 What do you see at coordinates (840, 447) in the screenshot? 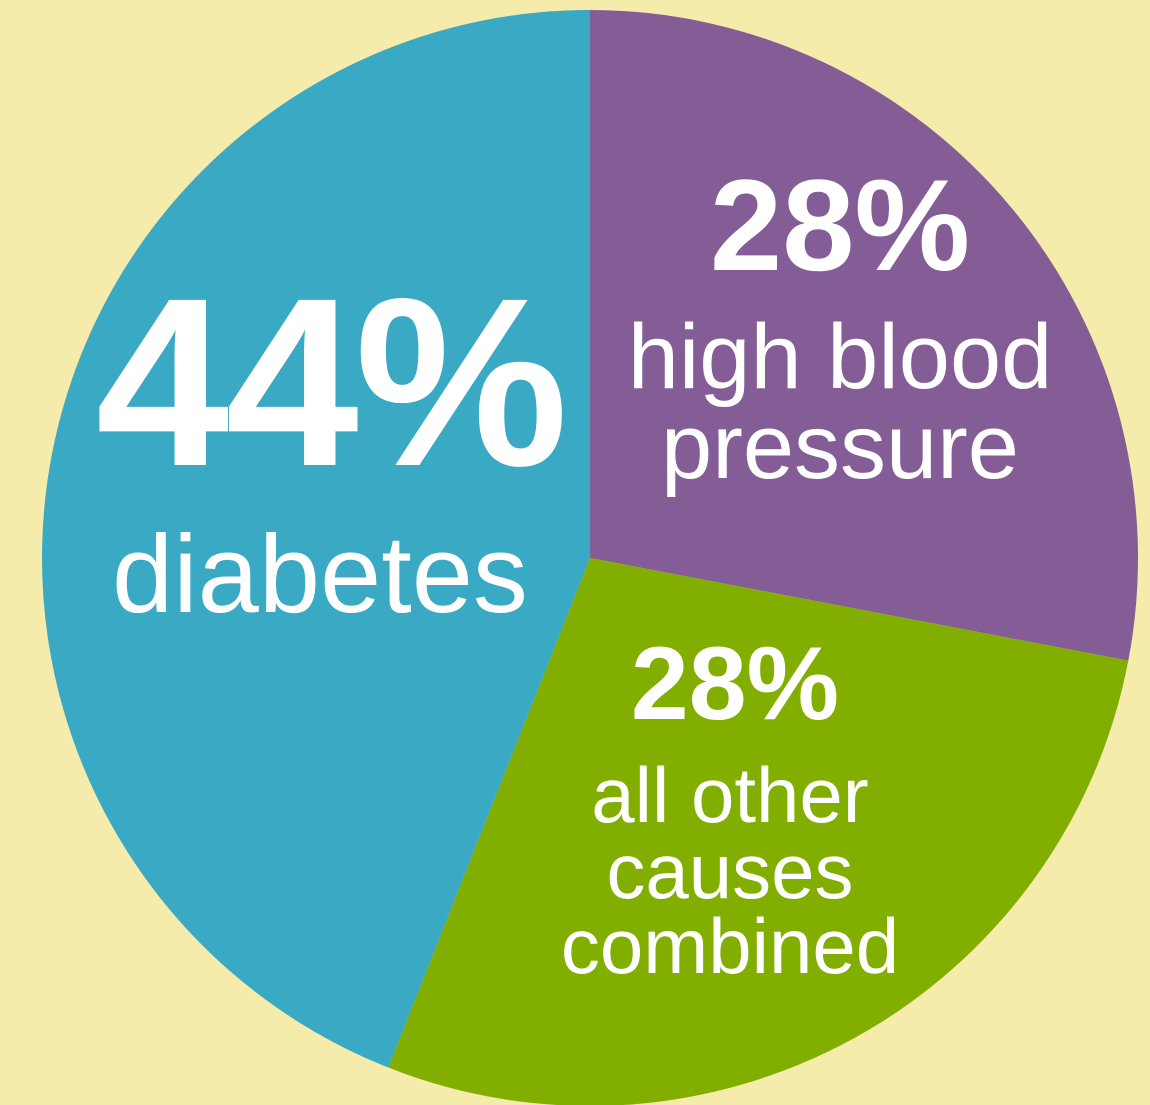
I see `slice-label-line: pressure` at bounding box center [840, 447].